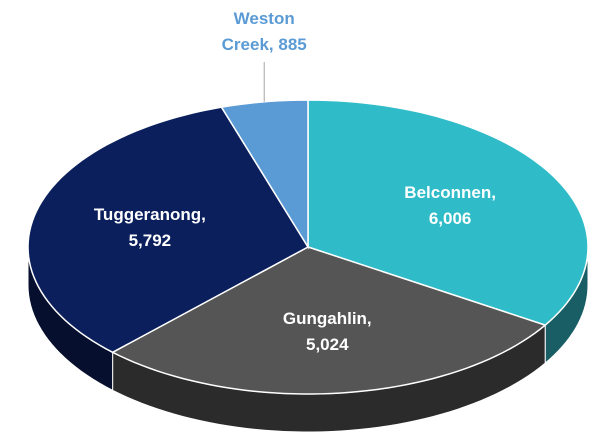 The width and height of the screenshot is (595, 432). I want to click on data-label: Weston Creek, 885, so click(264, 31).